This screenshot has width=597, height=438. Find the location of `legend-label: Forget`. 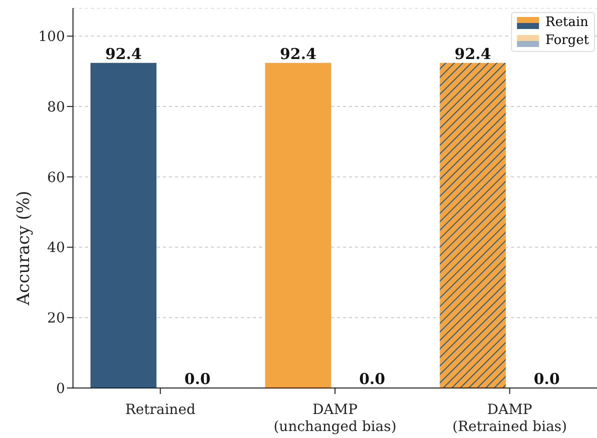

legend-label: Forget is located at coordinates (567, 41).